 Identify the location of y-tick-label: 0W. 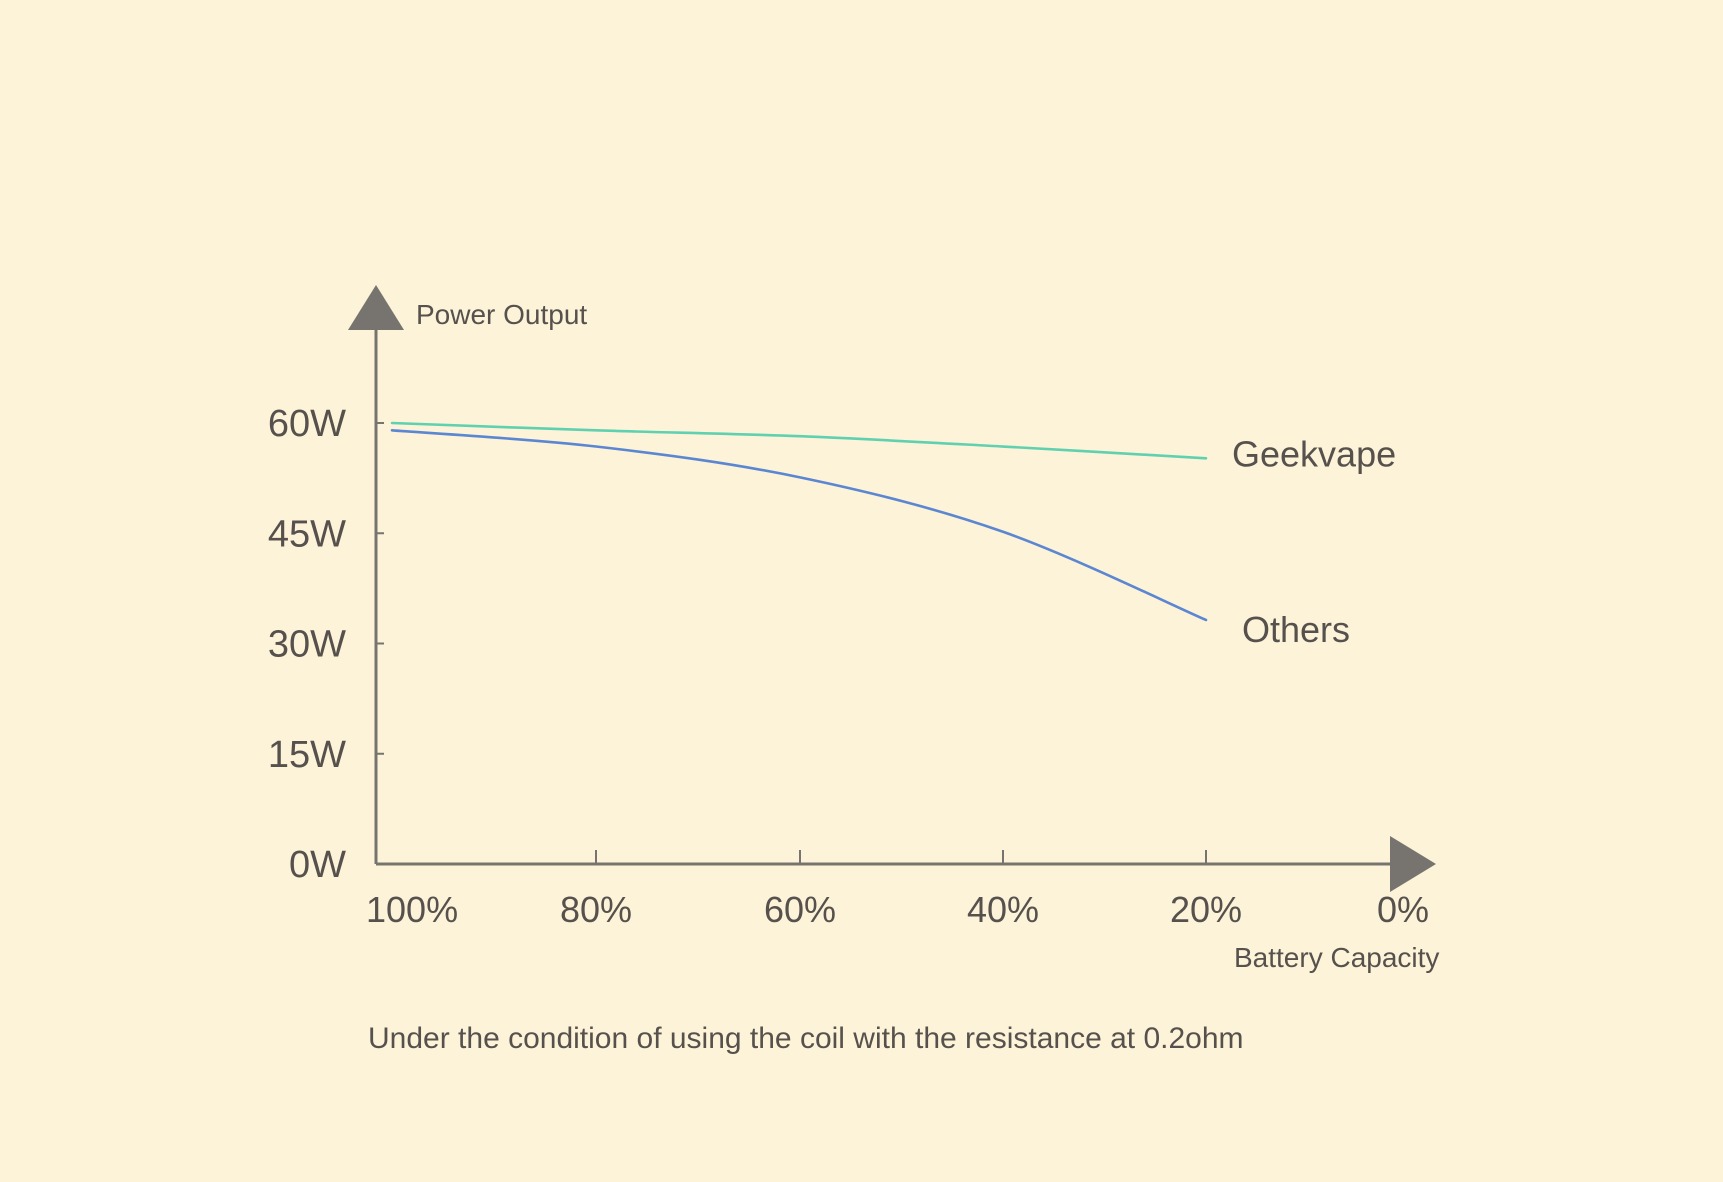
(317, 865).